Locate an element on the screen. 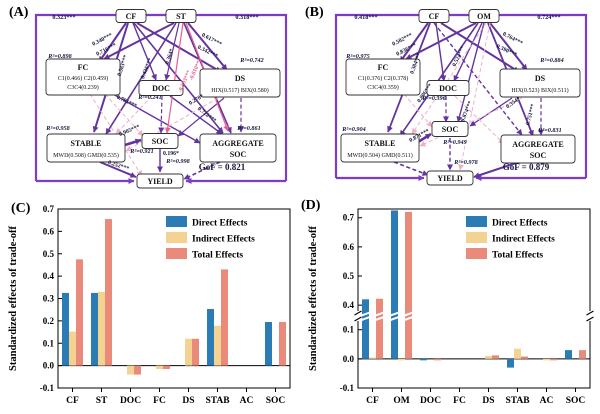 The width and height of the screenshot is (600, 414). sem-node-label: CF is located at coordinates (131, 16).